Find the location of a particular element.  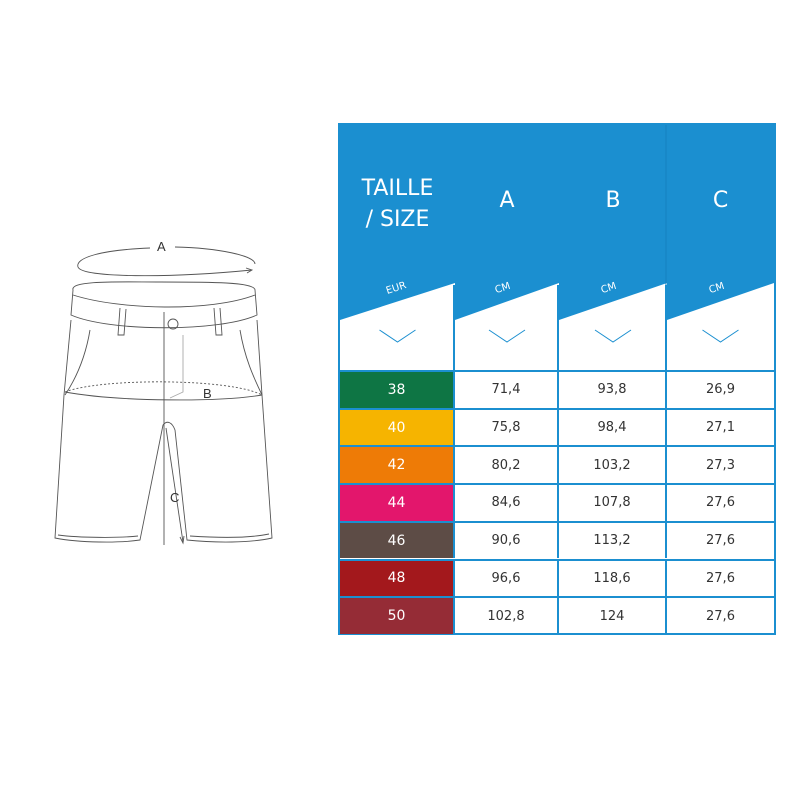

measure-b-cell: 98,4 is located at coordinates (613, 426).